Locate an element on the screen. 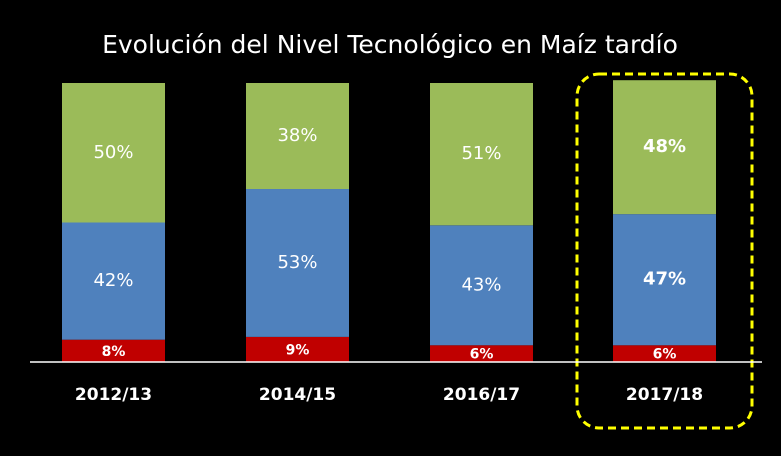 The image size is (781, 456). x-tick-label: 2014/15 is located at coordinates (297, 395).